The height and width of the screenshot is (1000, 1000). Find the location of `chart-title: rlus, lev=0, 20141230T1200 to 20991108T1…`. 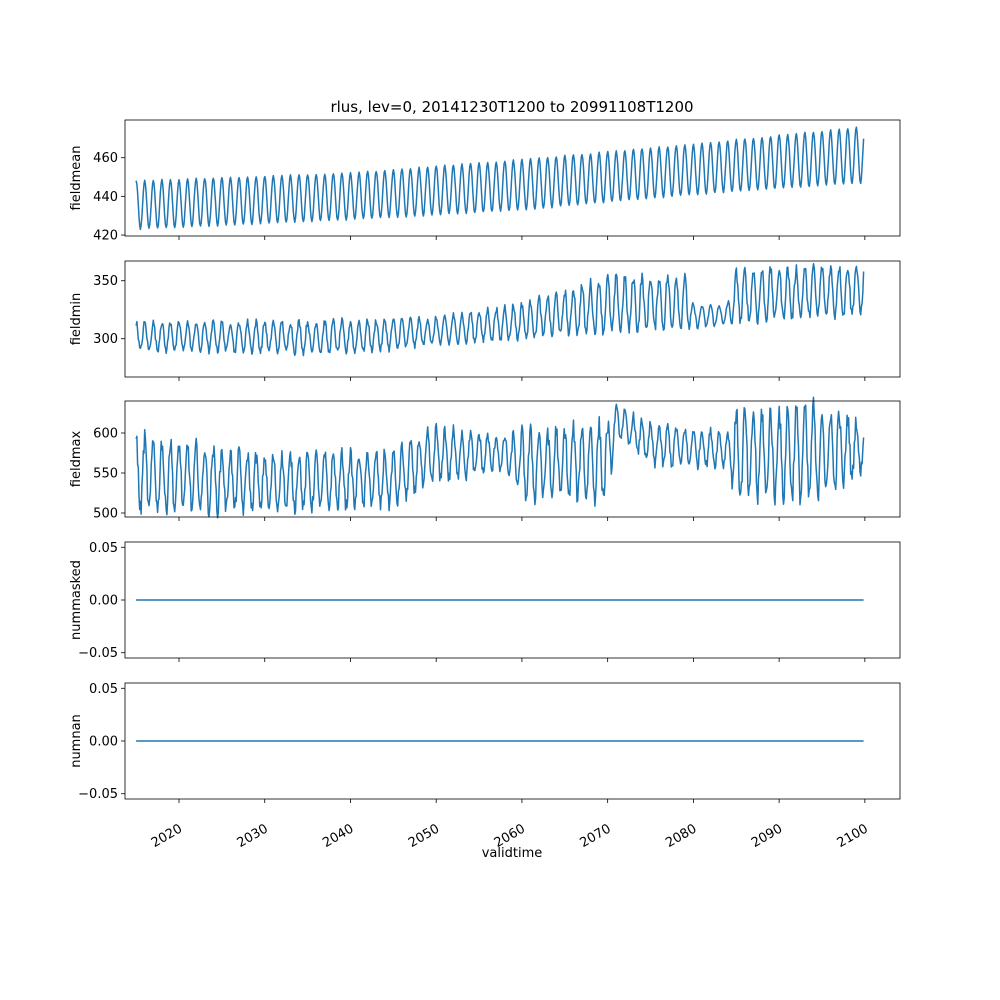

chart-title: rlus, lev=0, 20141230T1200 to 20991108T1… is located at coordinates (511, 107).